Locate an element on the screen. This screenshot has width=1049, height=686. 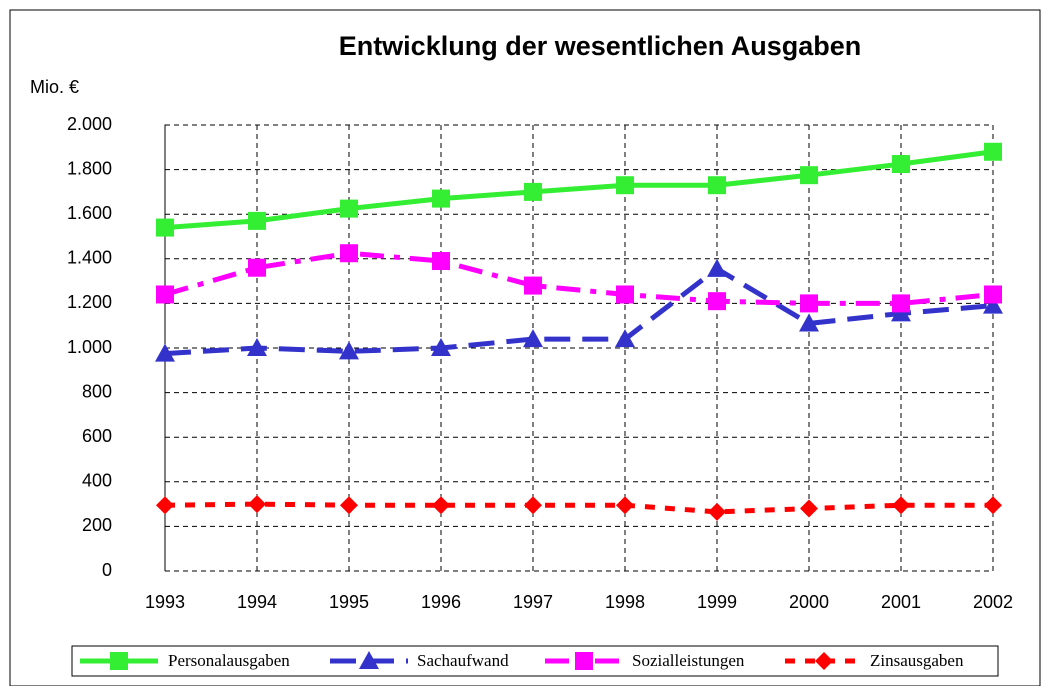
y-tick-label: 1.800 is located at coordinates (89, 168).